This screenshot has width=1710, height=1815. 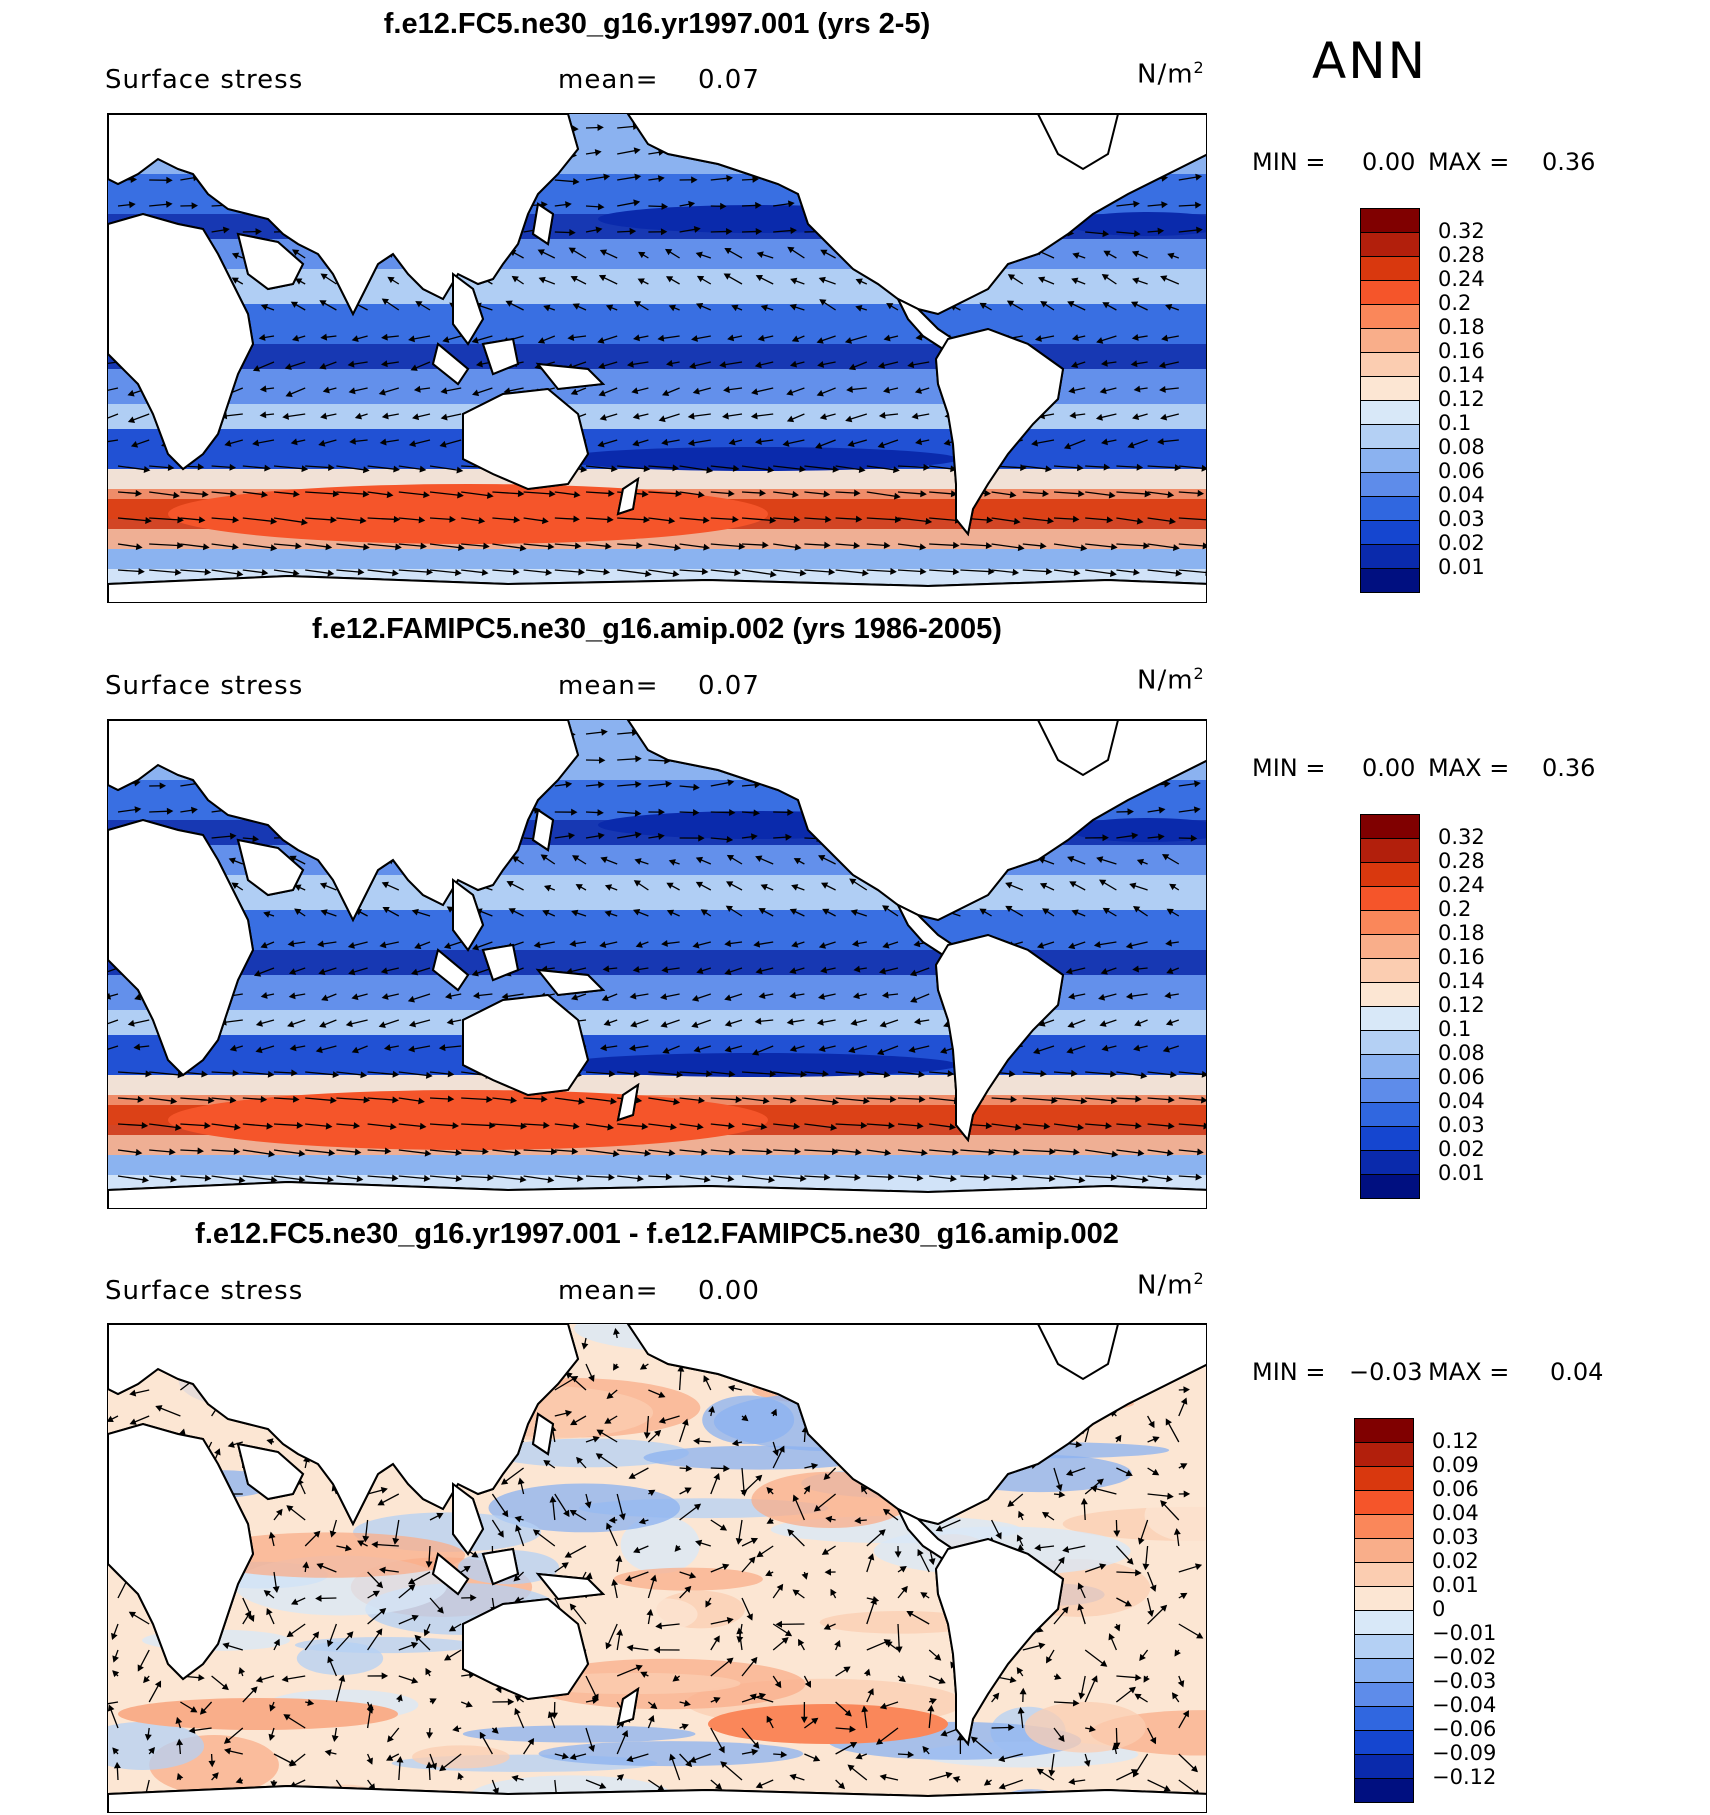 What do you see at coordinates (1469, 1372) in the screenshot?
I see `panel-3-max-label: MAX =` at bounding box center [1469, 1372].